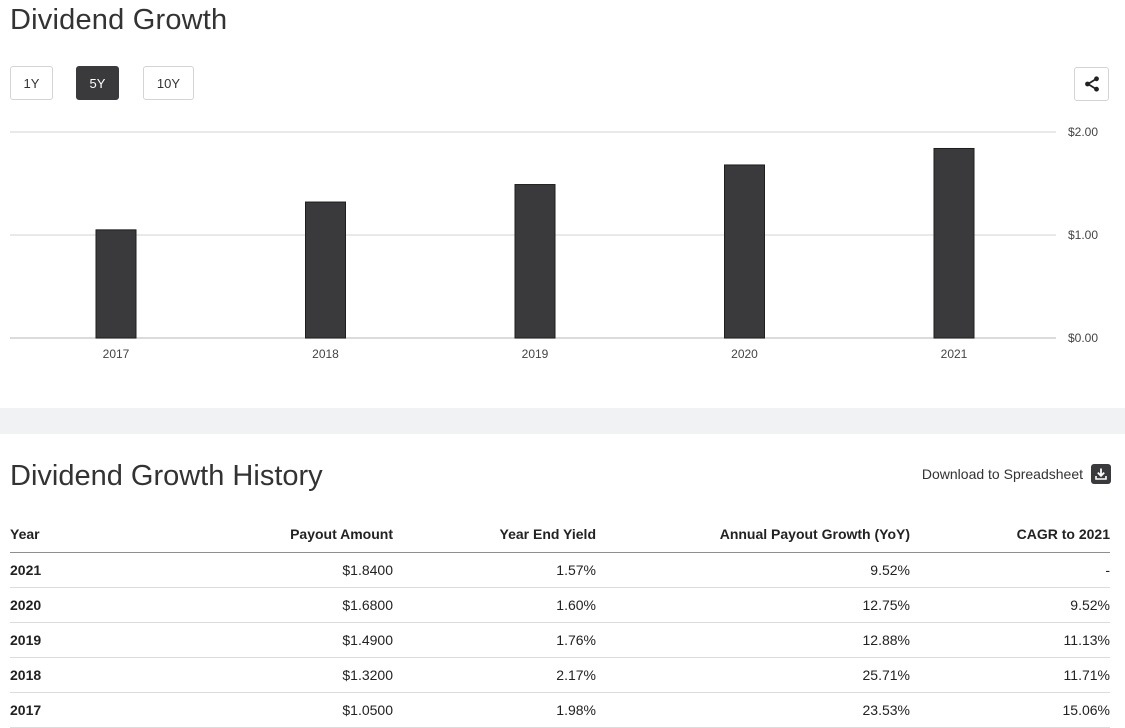 The height and width of the screenshot is (728, 1125). What do you see at coordinates (753, 570) in the screenshot?
I see `cell-annual-growth: 9.52%` at bounding box center [753, 570].